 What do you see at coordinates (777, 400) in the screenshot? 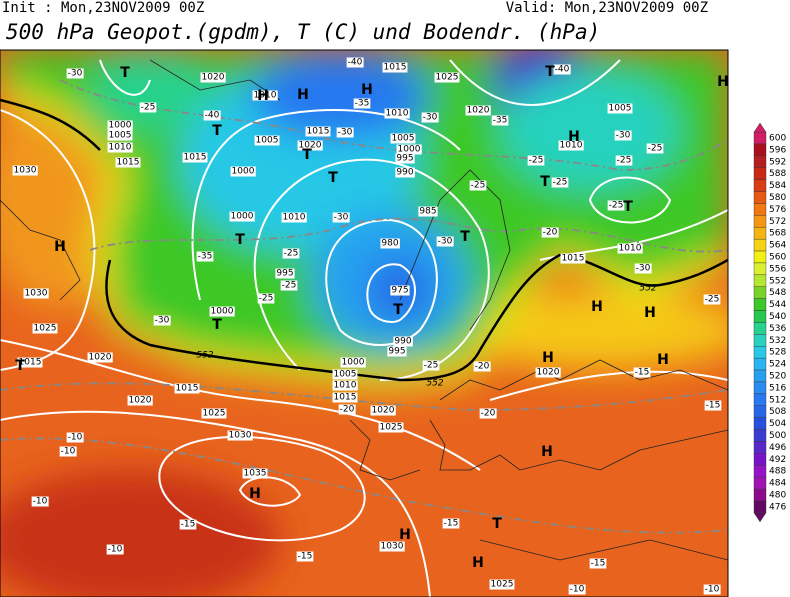
I see `colorbar-label: 512` at bounding box center [777, 400].